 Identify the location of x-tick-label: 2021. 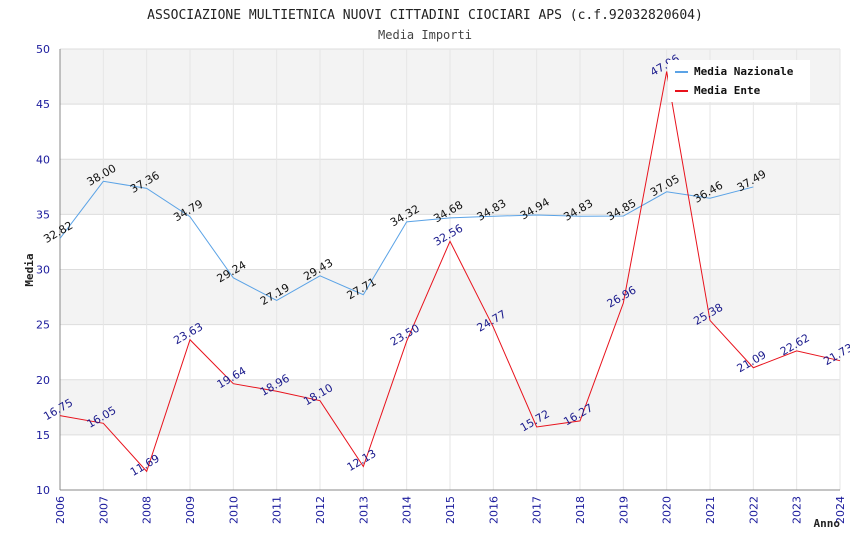
(710, 510).